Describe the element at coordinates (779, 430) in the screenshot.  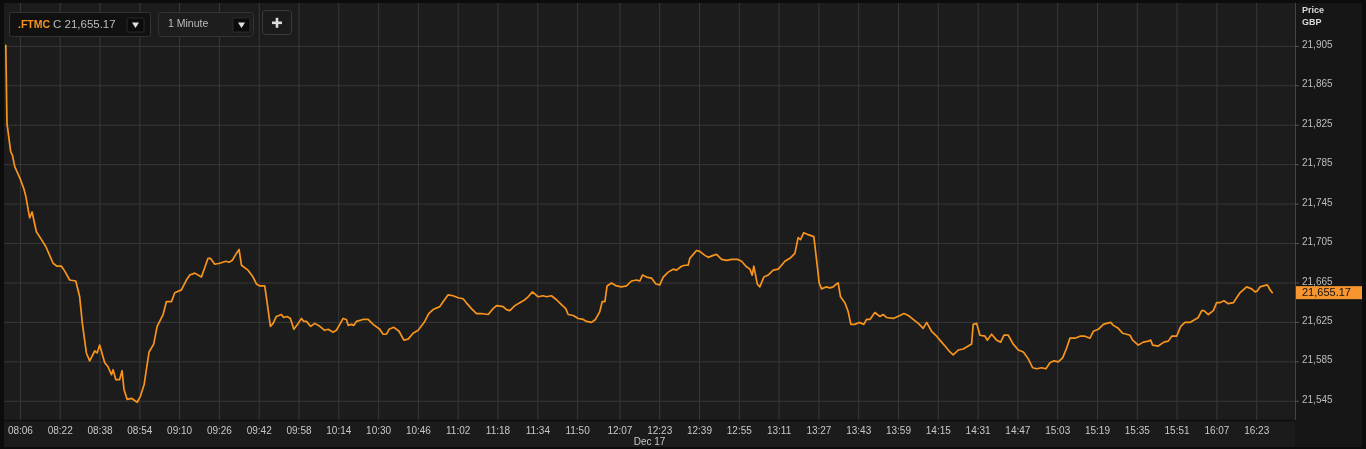
I see `x-tick-label: 13:11` at that location.